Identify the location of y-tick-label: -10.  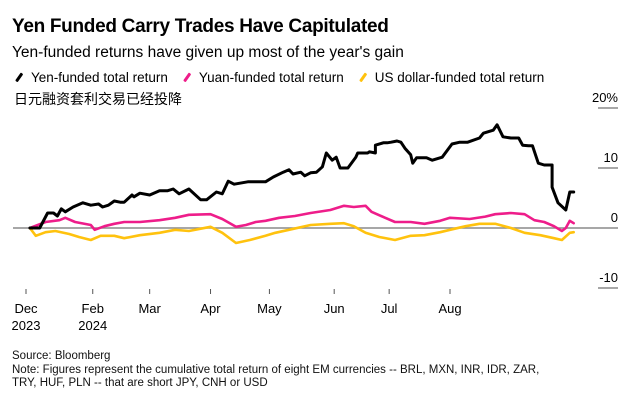
(608, 277).